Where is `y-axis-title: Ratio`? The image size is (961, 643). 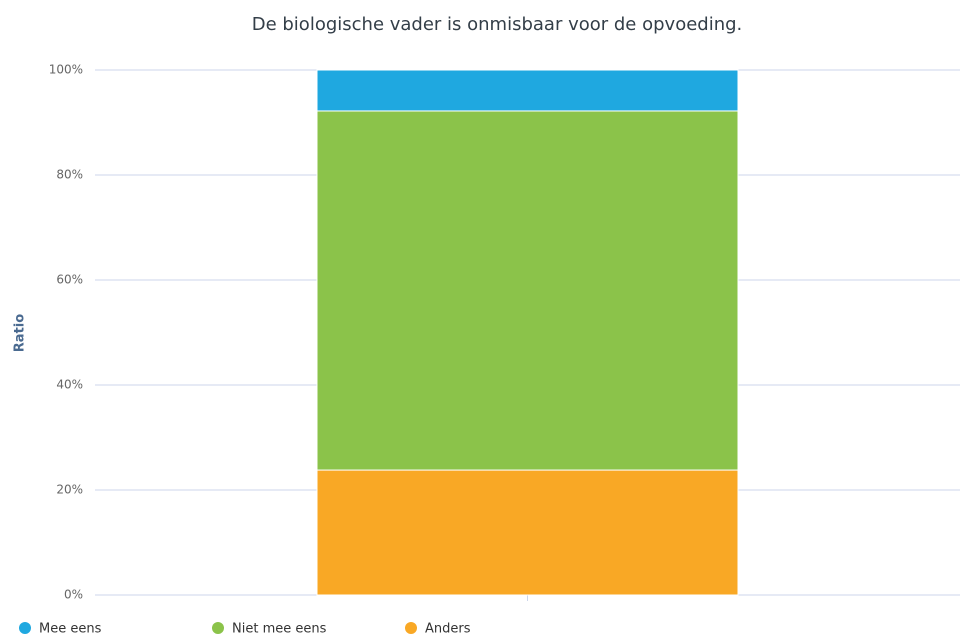 y-axis-title: Ratio is located at coordinates (20, 333).